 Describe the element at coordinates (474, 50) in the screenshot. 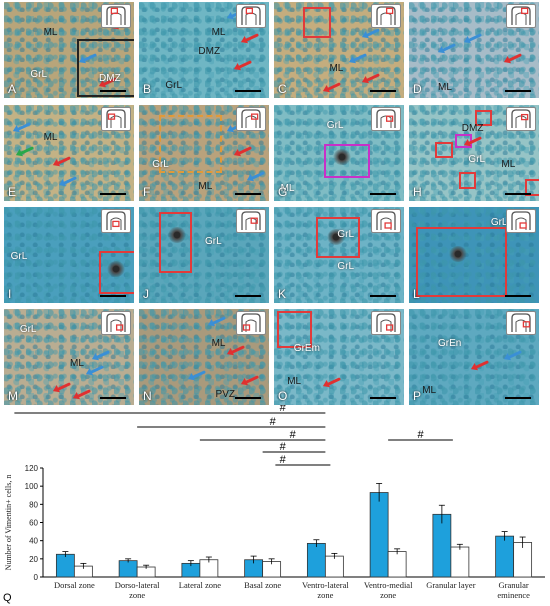

I see `micrograph-panel-d: ML D` at that location.